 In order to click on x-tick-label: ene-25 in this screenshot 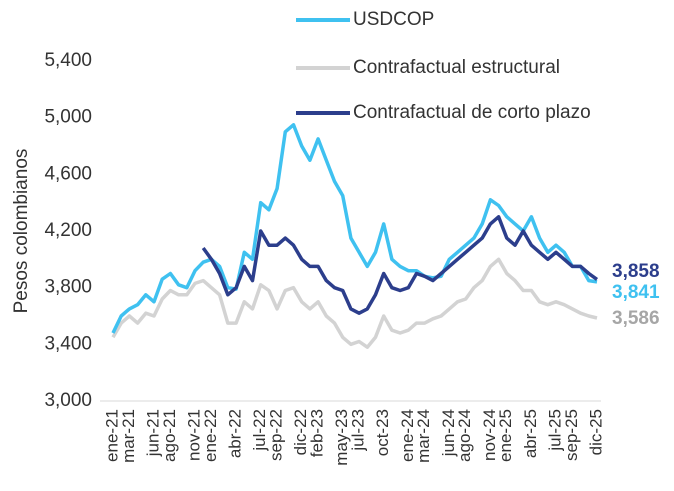, I will do `click(505, 435)`.